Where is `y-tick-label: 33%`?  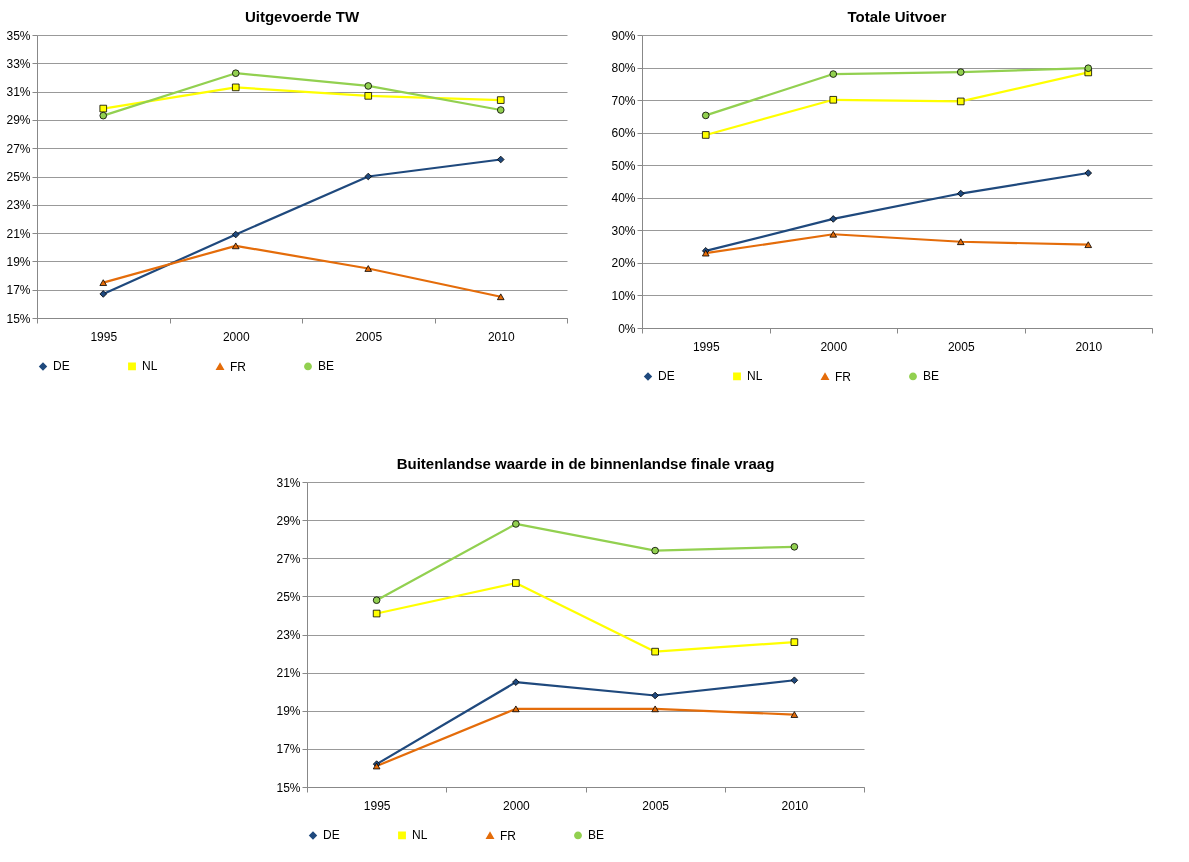
y-tick-label: 33% is located at coordinates (18, 63).